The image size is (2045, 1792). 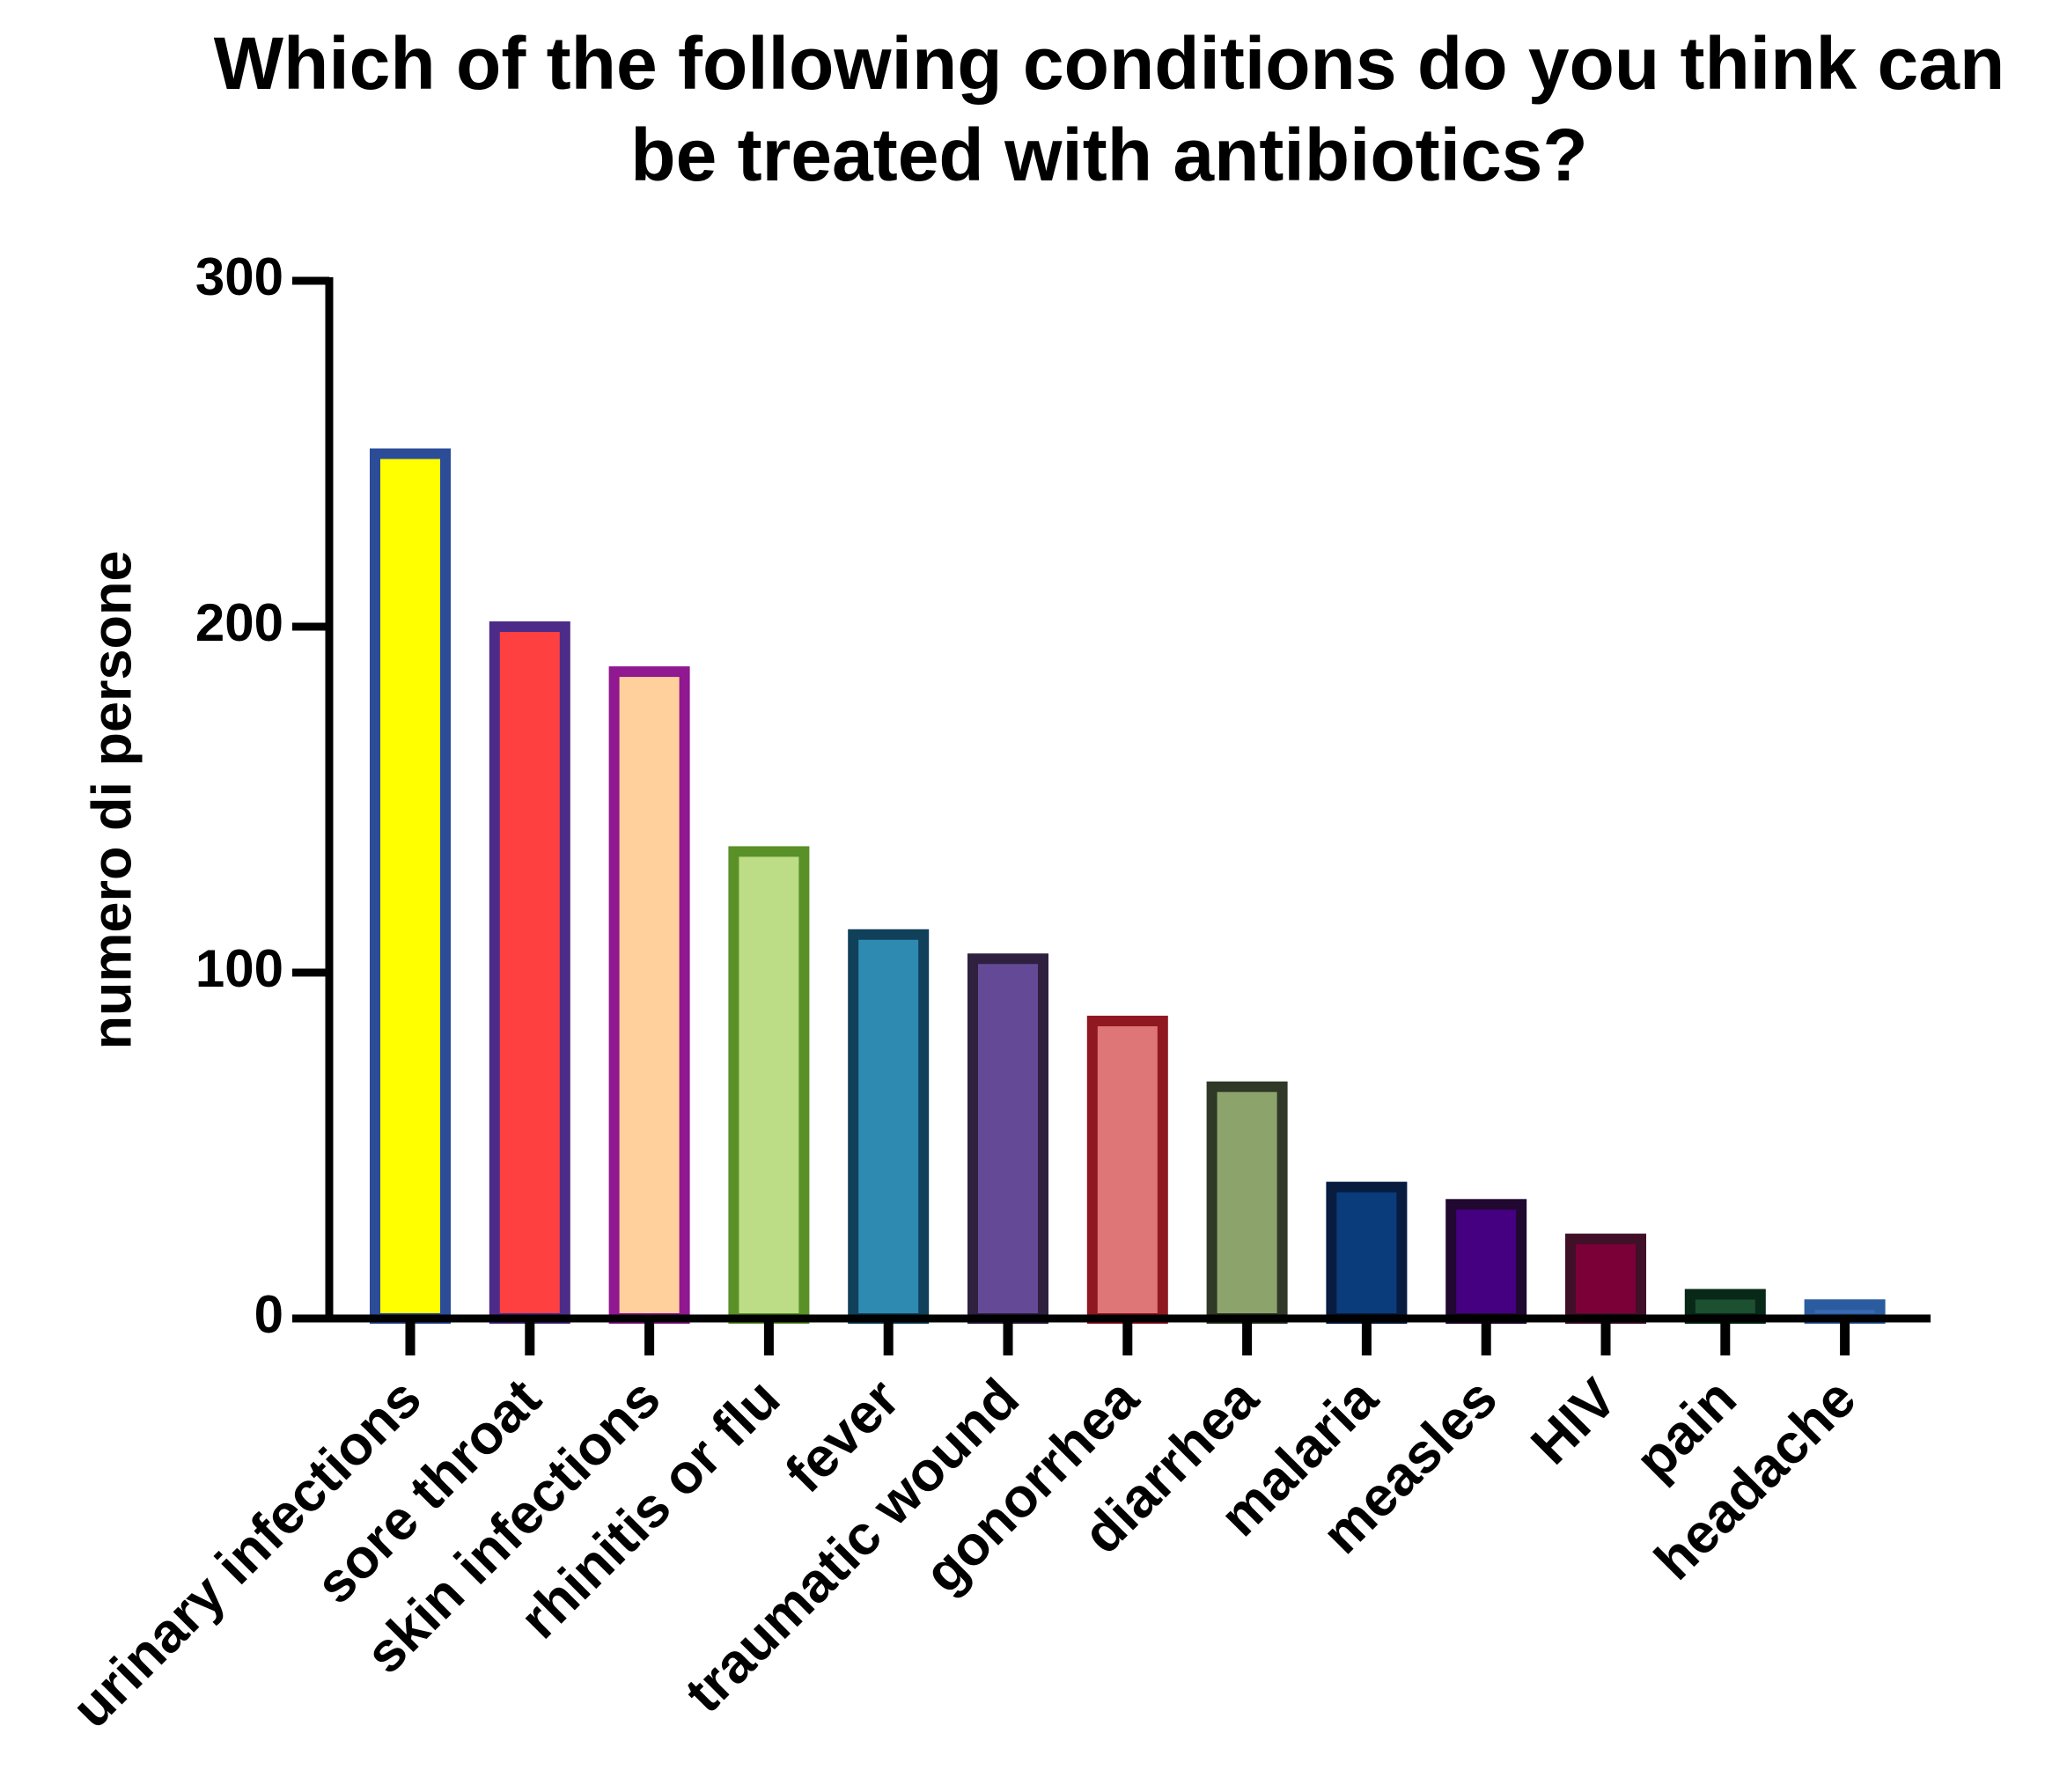 I want to click on y-axis-label: numero di persone, so click(x=112, y=799).